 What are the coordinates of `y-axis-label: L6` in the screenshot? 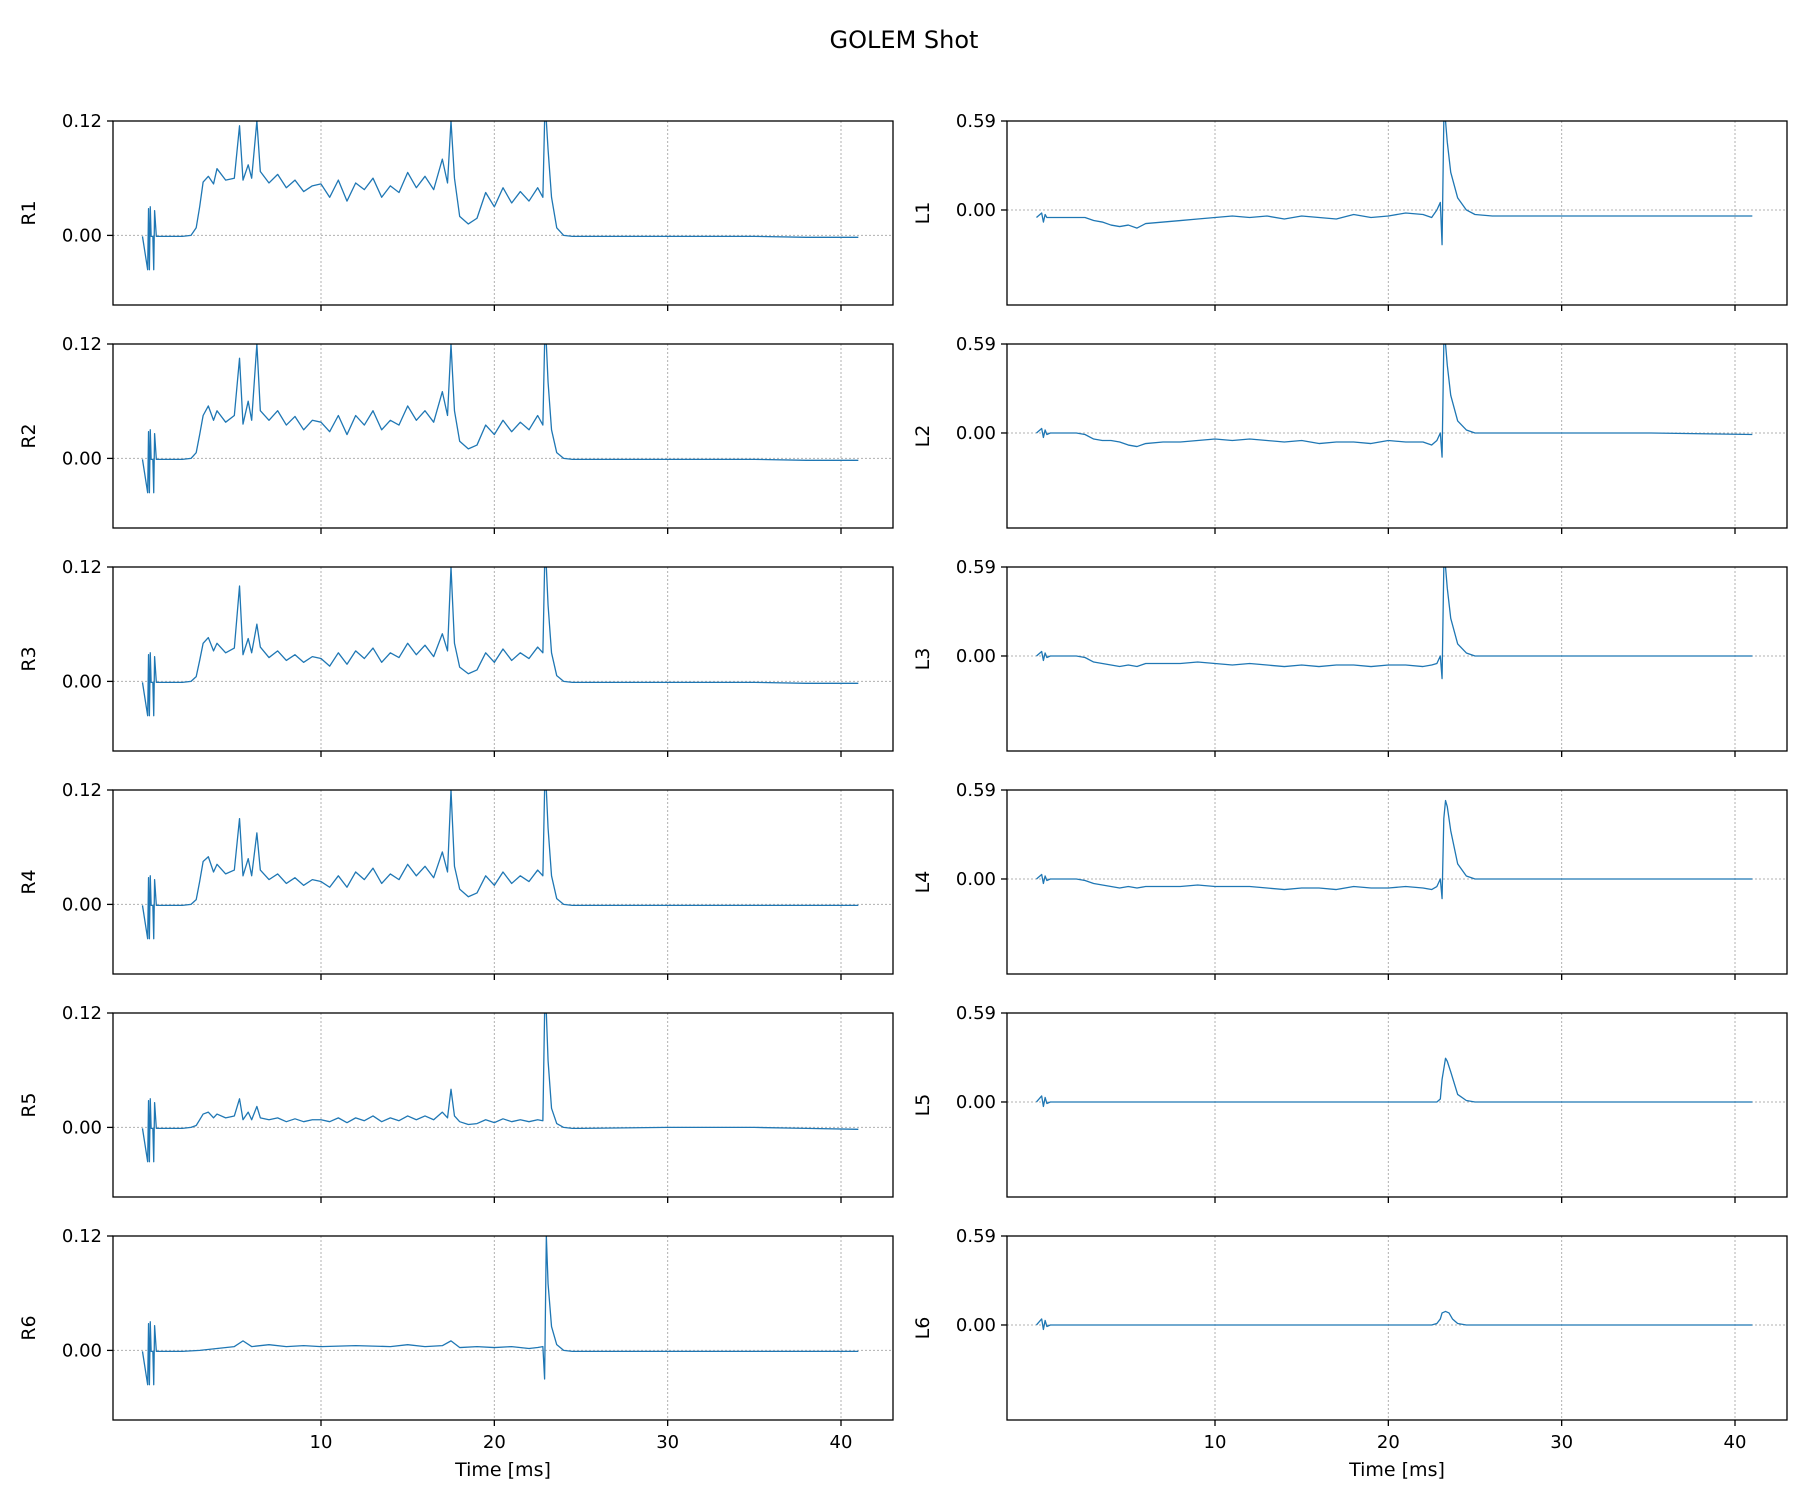 It's located at (923, 1328).